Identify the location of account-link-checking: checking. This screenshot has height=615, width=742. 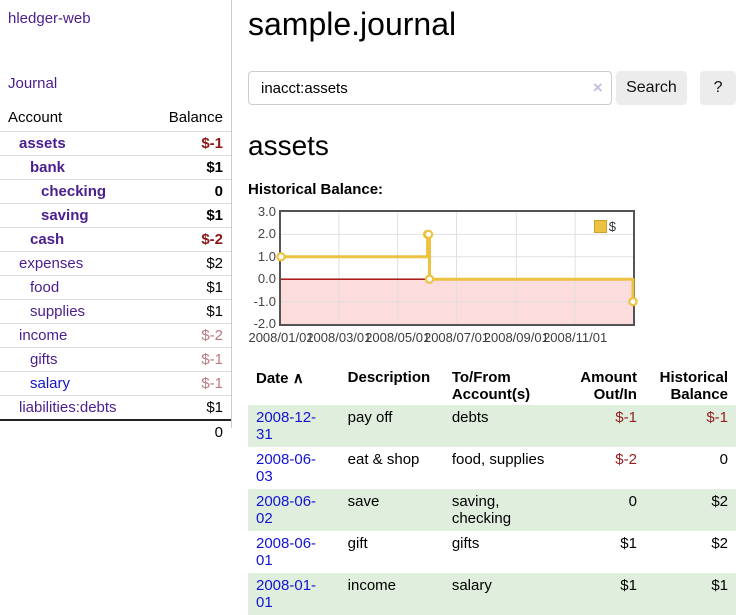
(74, 191).